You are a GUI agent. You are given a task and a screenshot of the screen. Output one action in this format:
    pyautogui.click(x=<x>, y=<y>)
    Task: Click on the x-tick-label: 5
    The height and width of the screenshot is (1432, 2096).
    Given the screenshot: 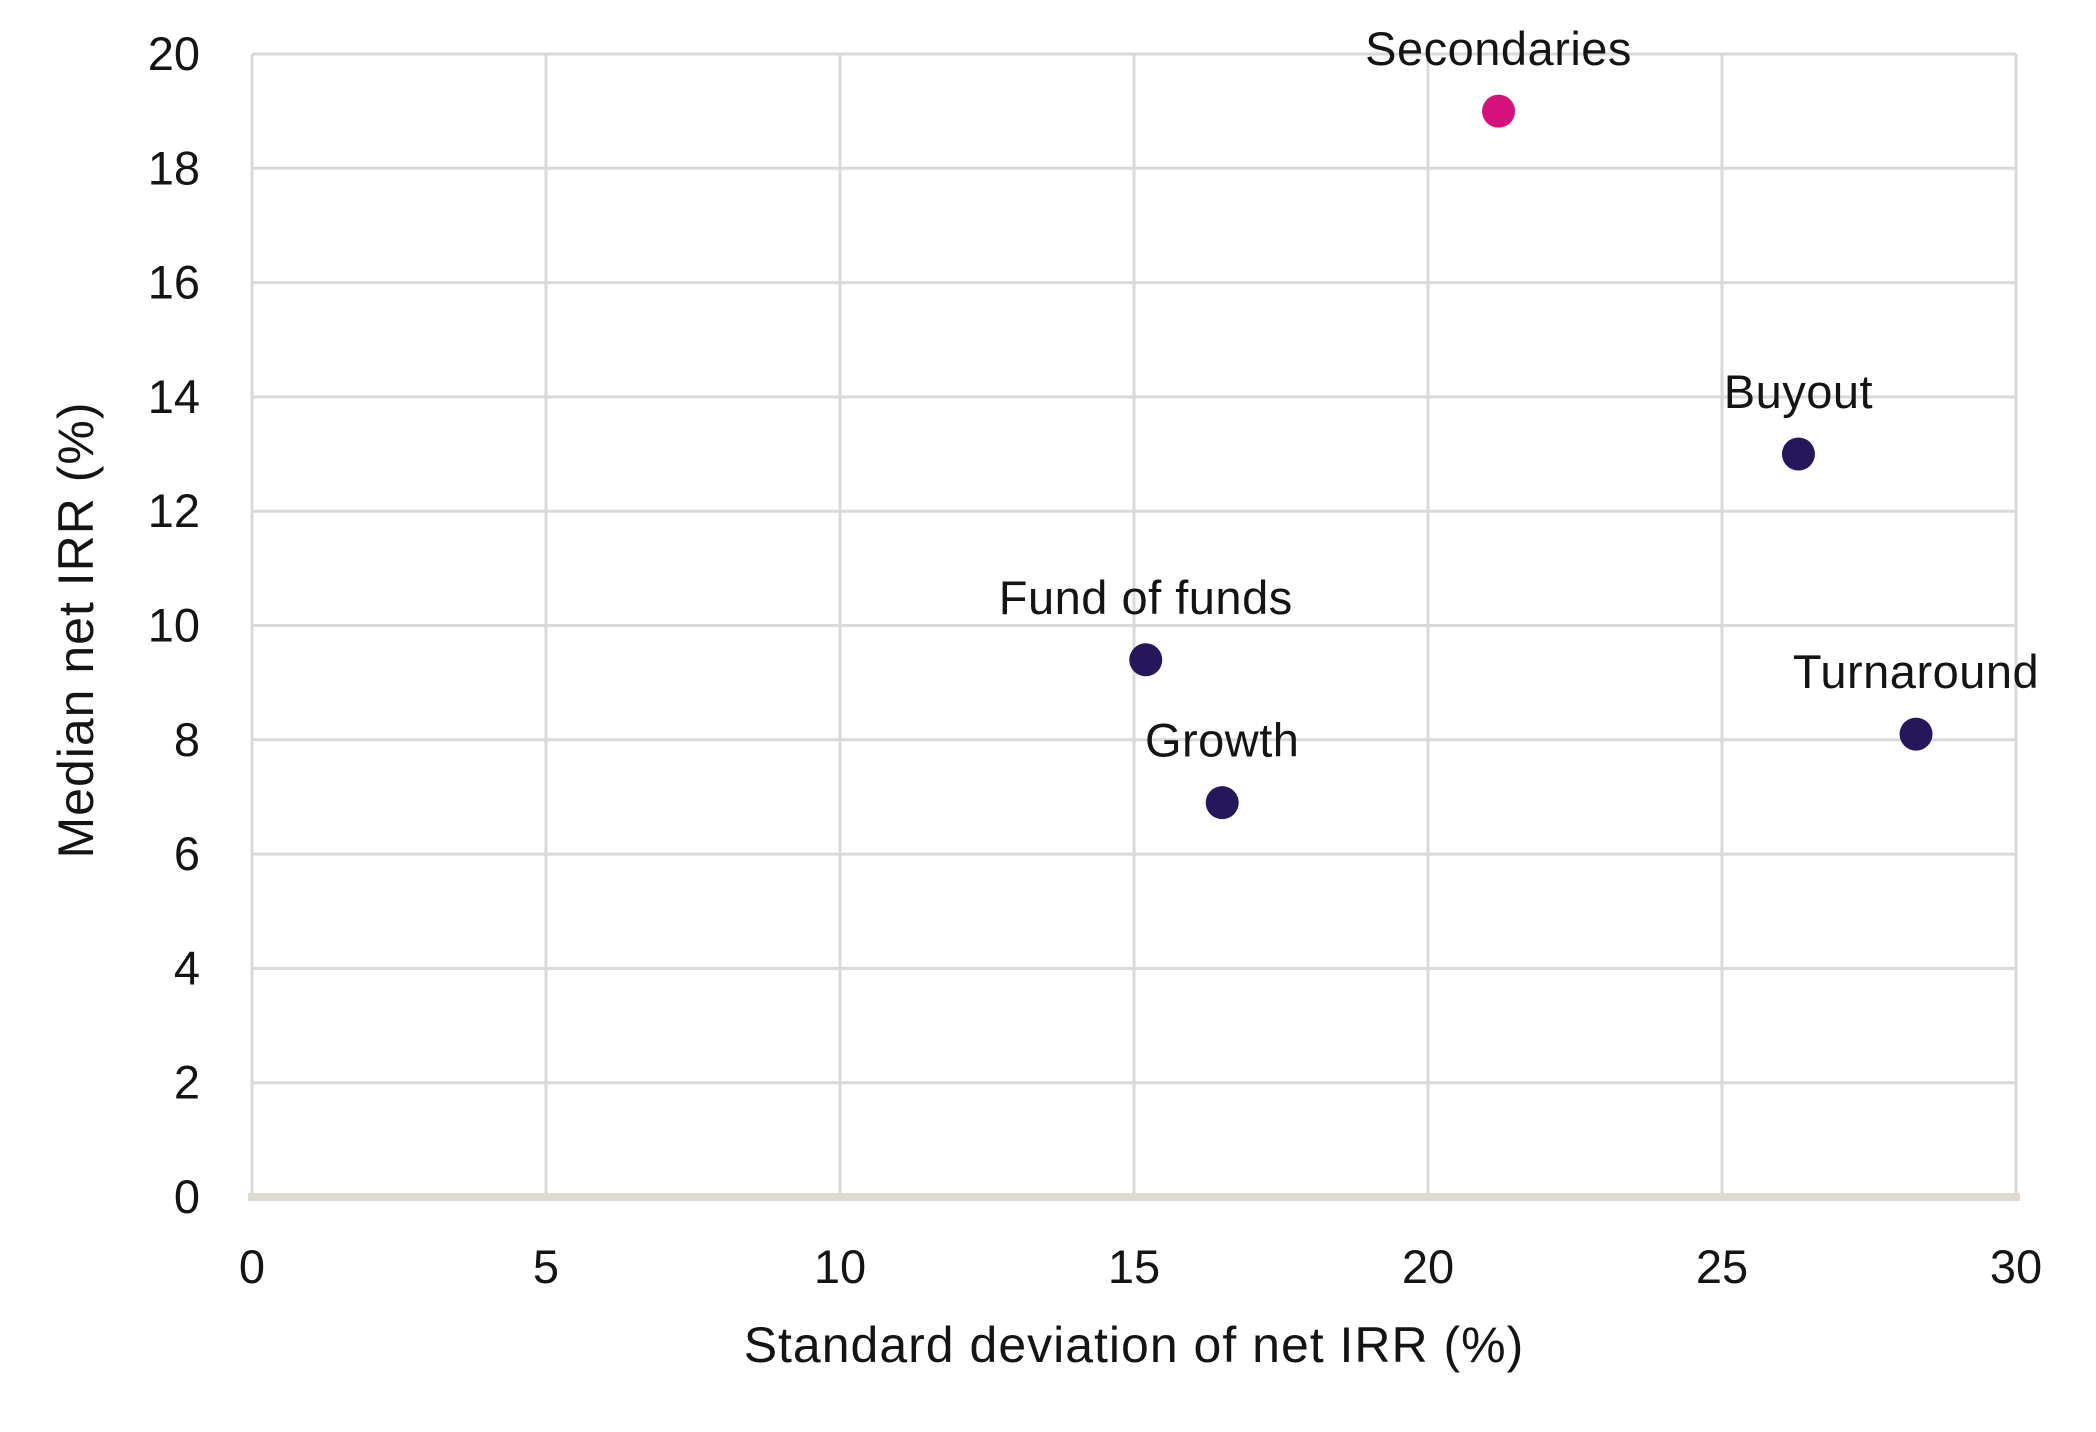 What is the action you would take?
    pyautogui.click(x=546, y=1266)
    